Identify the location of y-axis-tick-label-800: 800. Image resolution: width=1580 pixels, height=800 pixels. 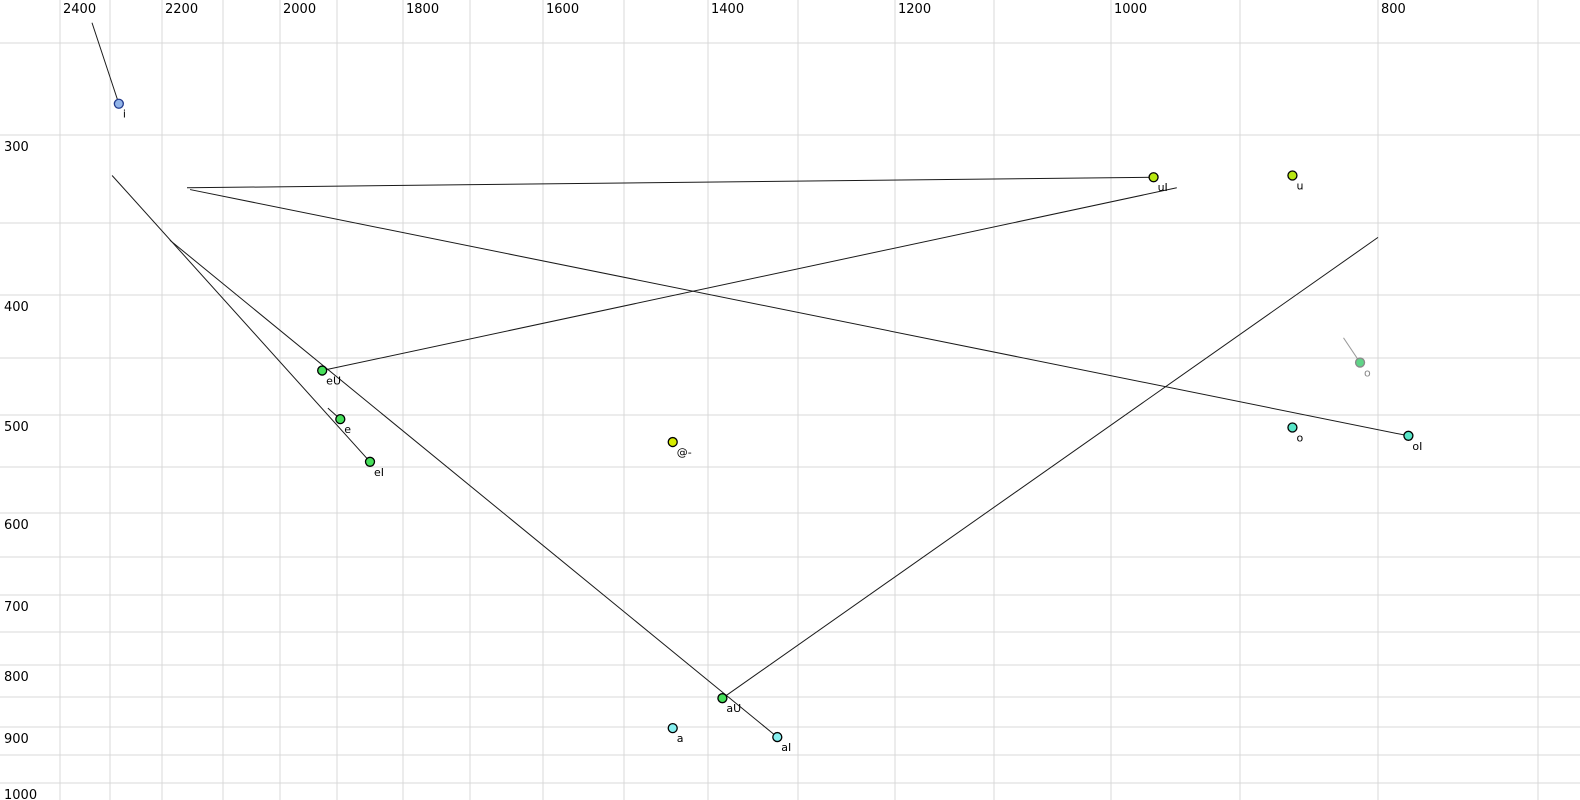
(16, 677).